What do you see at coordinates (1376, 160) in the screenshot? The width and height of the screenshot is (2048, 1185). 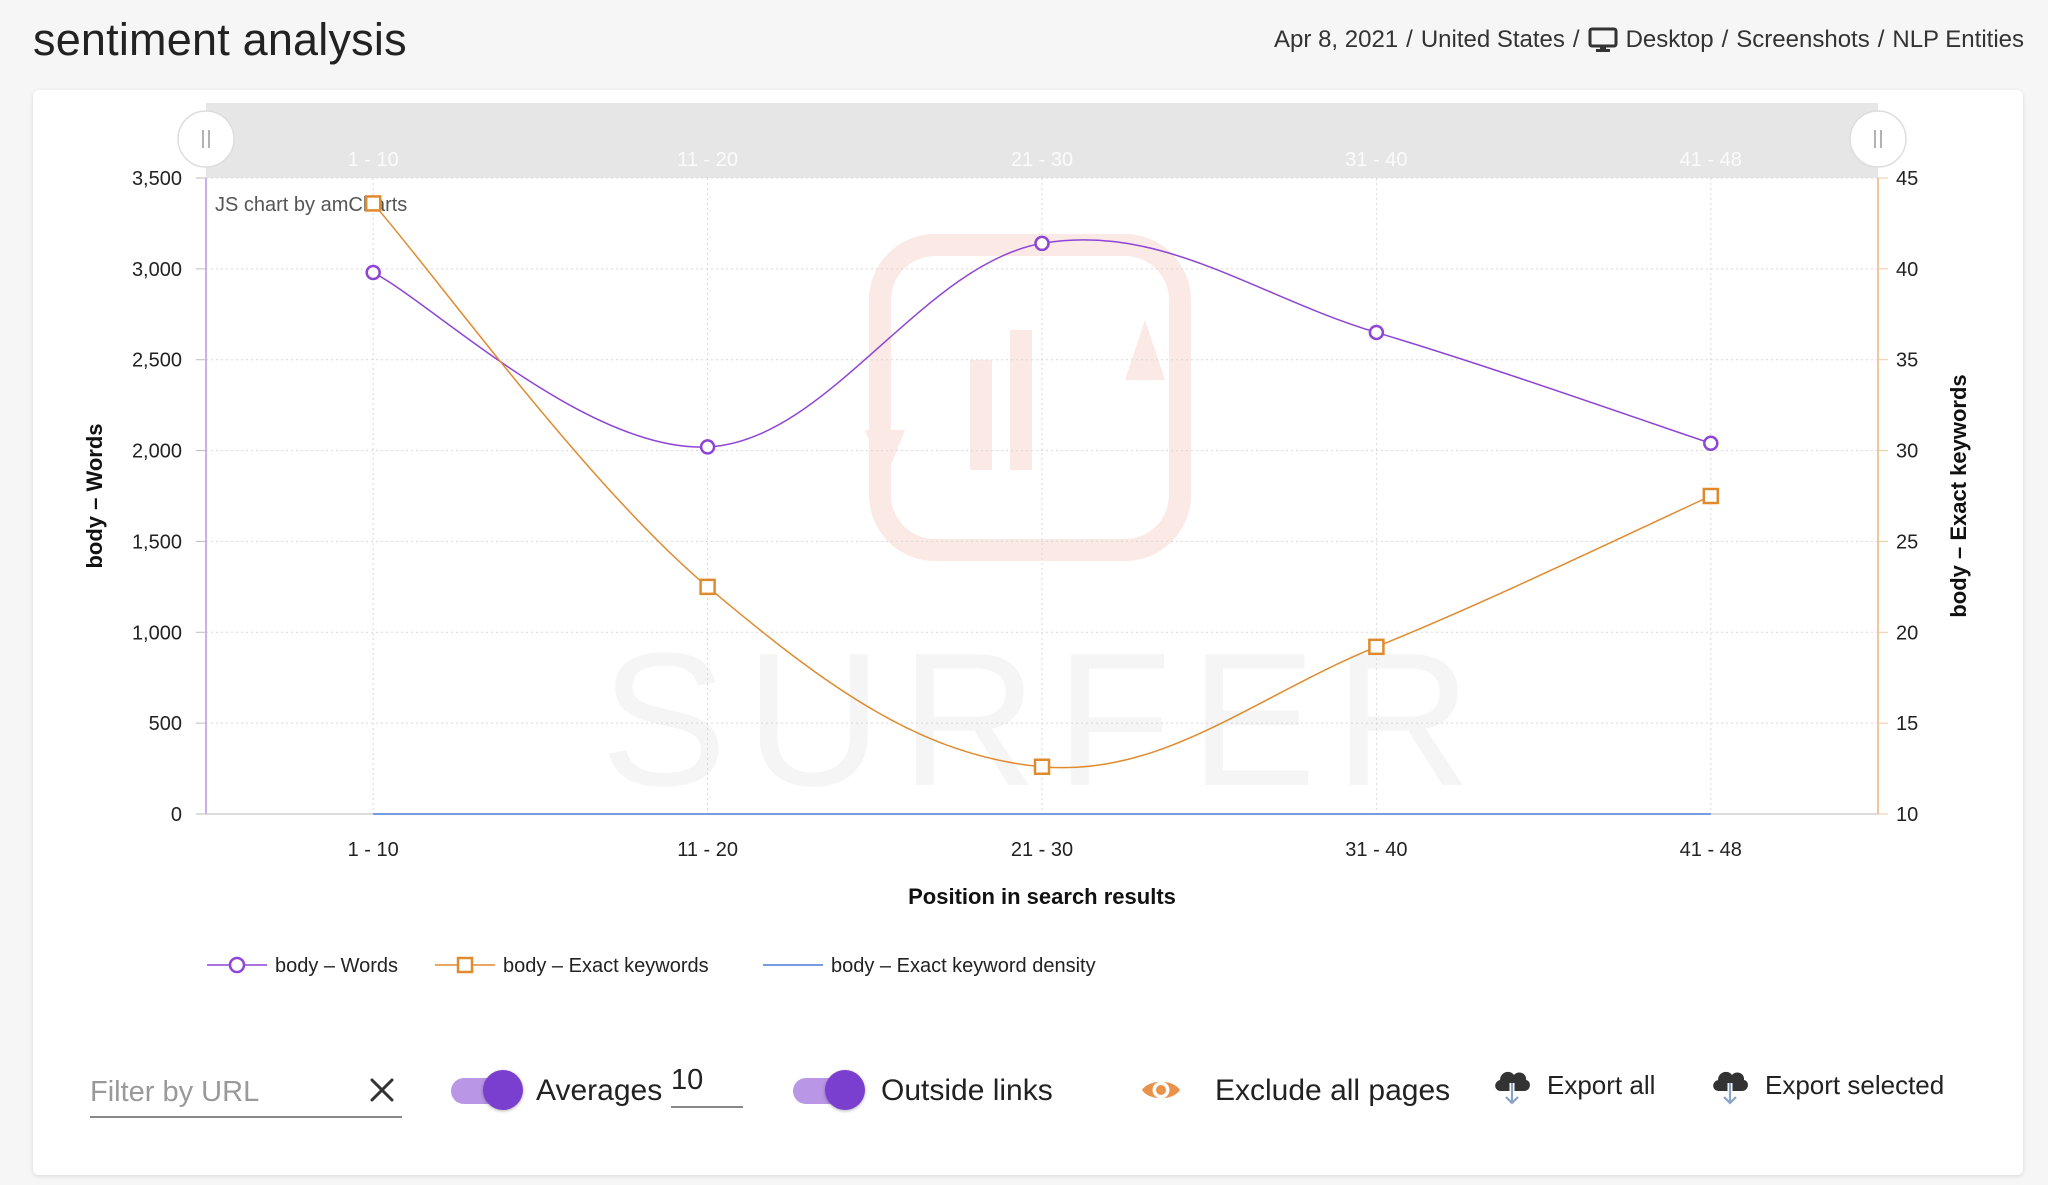 I see `scrollbar-tick-label: 31 - 40` at bounding box center [1376, 160].